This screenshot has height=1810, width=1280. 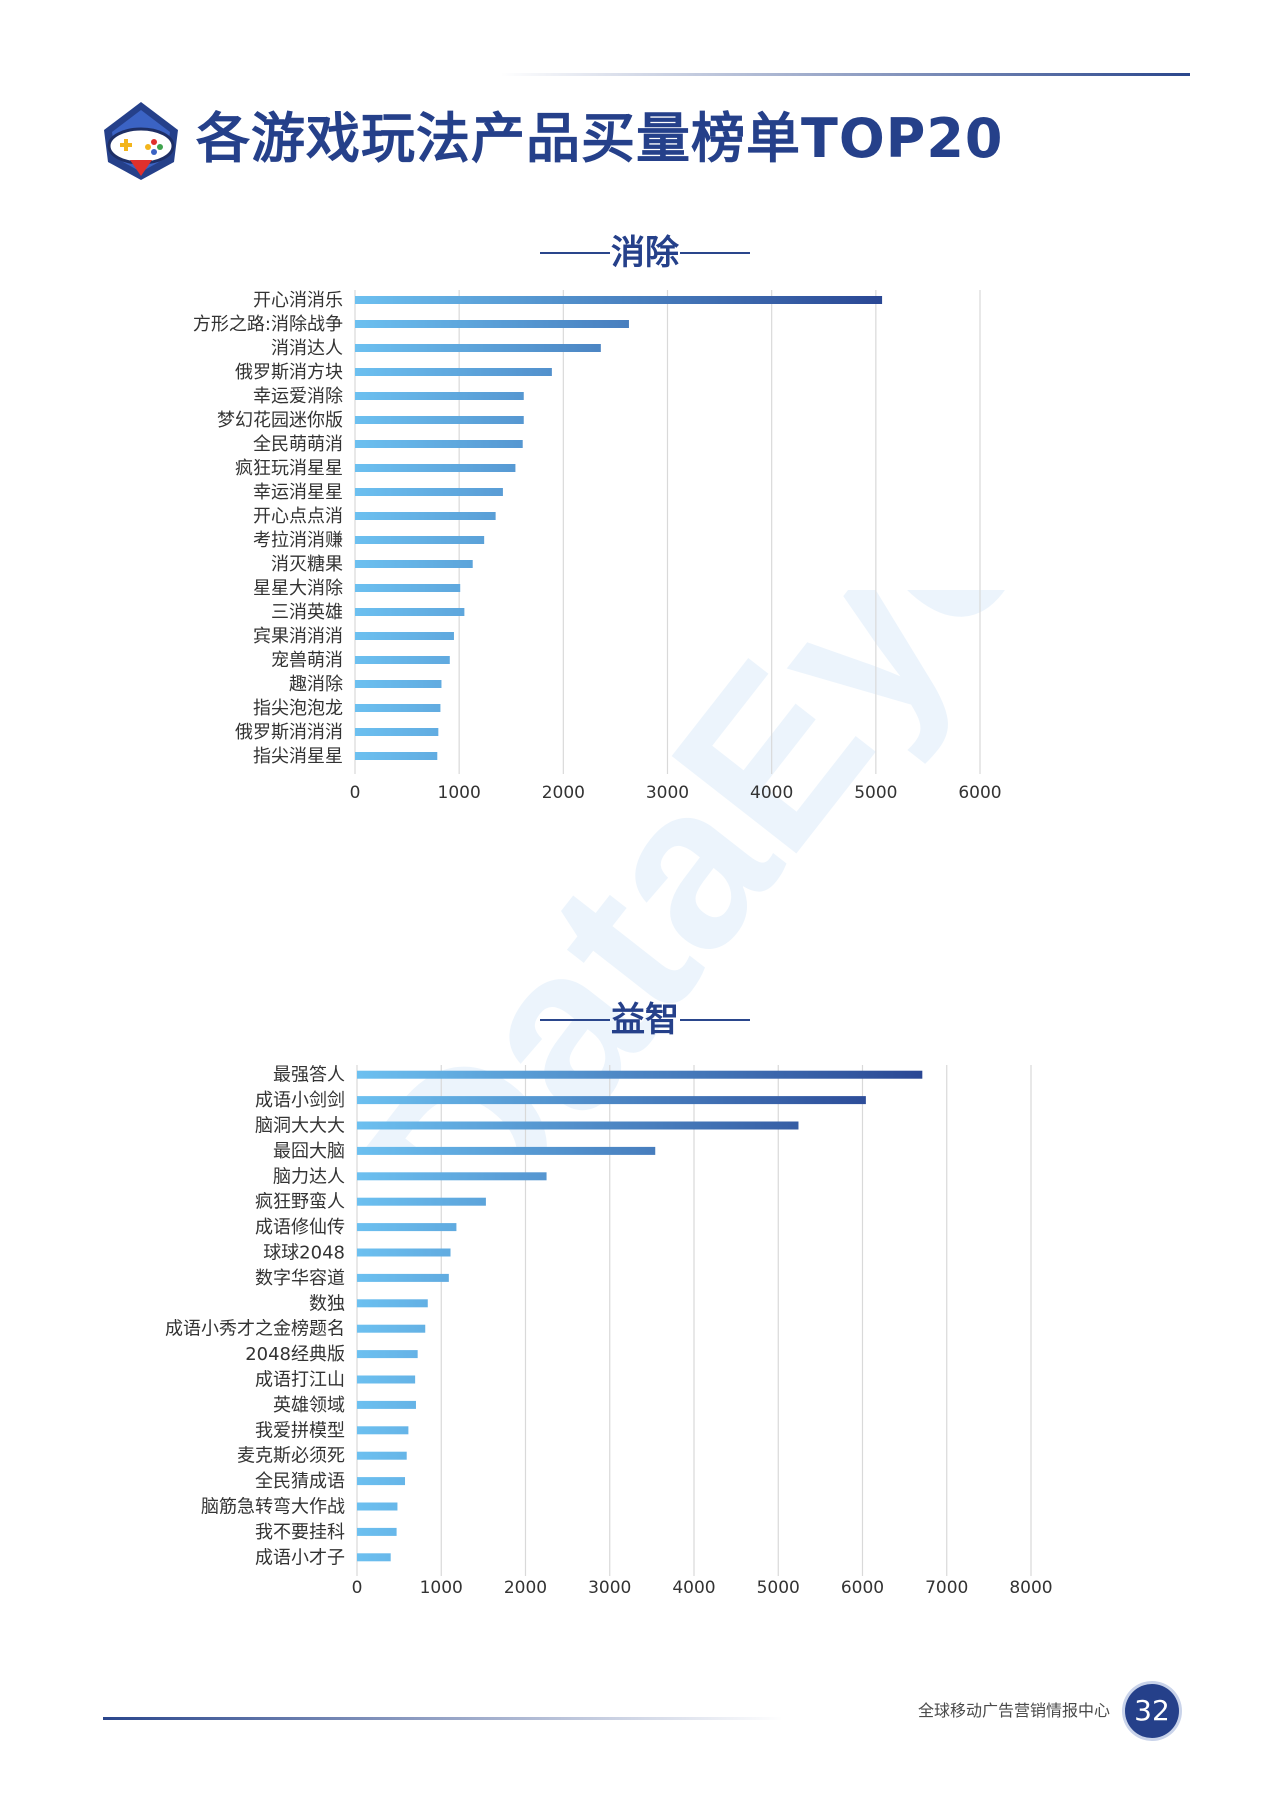 I want to click on category-label: 指尖消星星, so click(x=298, y=756).